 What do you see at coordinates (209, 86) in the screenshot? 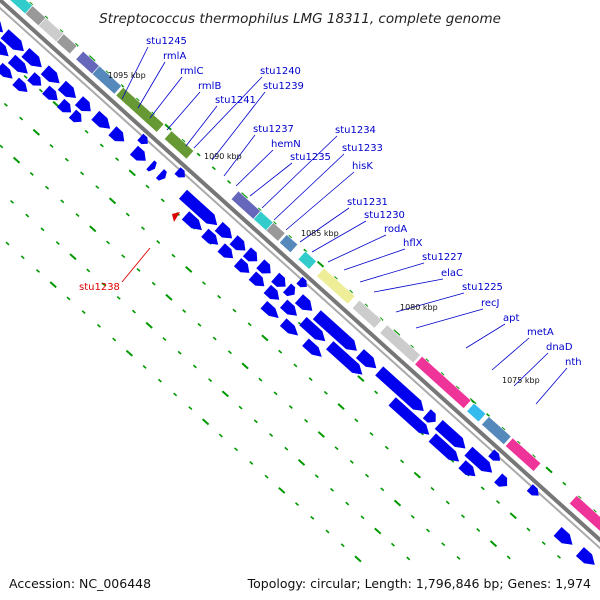
I see `gene-label-rmlb: rmlB` at bounding box center [209, 86].